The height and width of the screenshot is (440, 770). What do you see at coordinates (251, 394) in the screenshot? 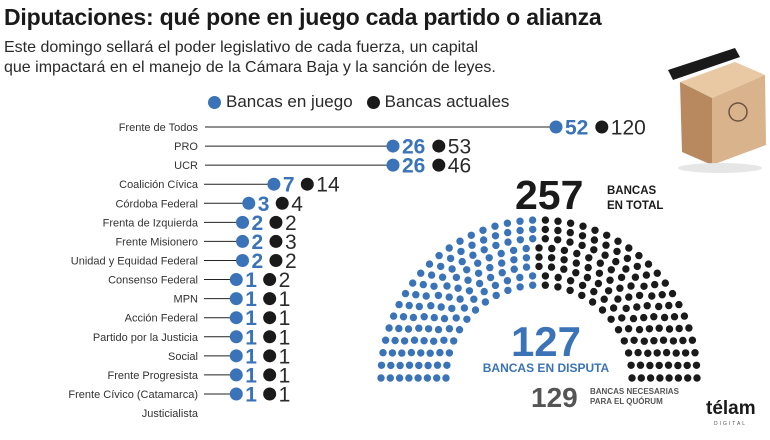
I see `value-en-juego-frente-civico-catamarca: 1` at bounding box center [251, 394].